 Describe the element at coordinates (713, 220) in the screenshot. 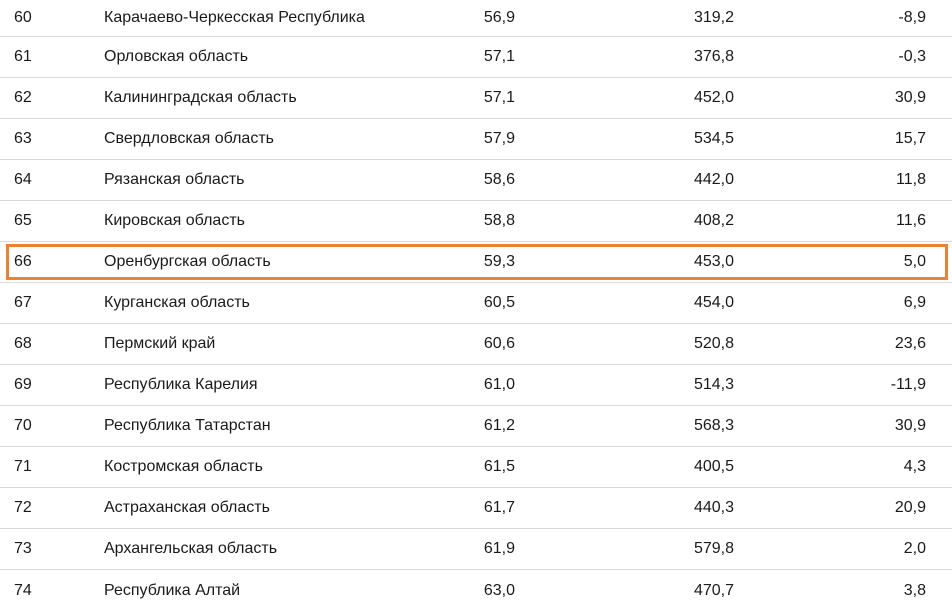

I see `value-2-cell: 408,2` at that location.